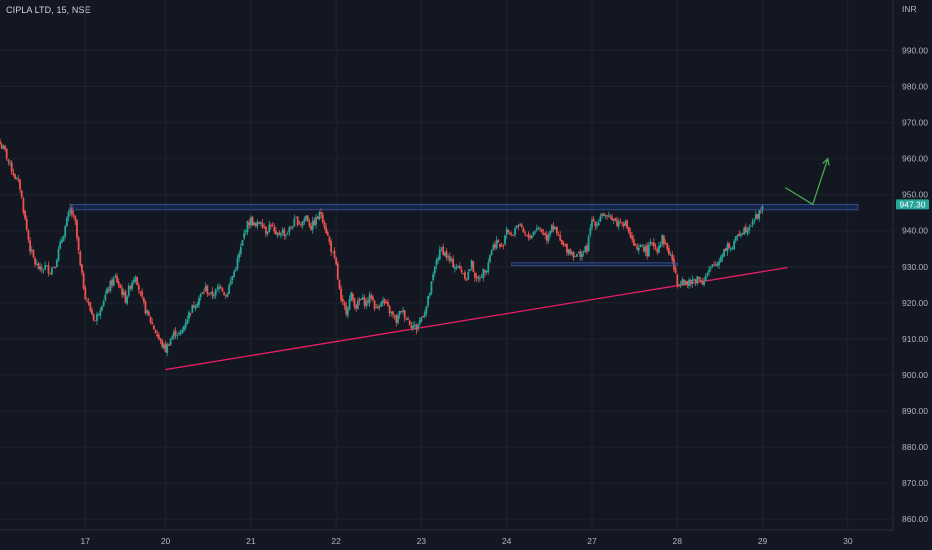 The width and height of the screenshot is (932, 550). I want to click on y-tick-label: 860.00, so click(915, 519).